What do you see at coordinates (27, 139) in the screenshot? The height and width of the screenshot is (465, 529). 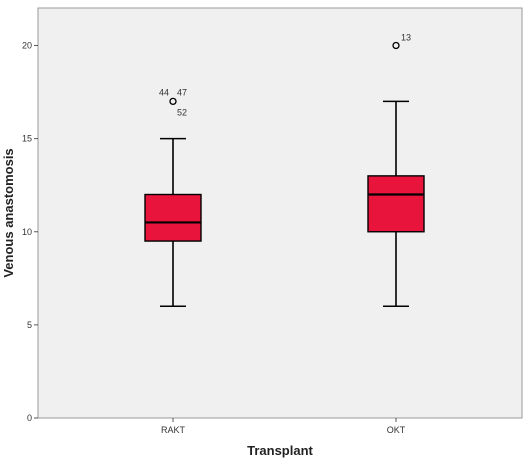 I see `y-tick-label-15: 15` at bounding box center [27, 139].